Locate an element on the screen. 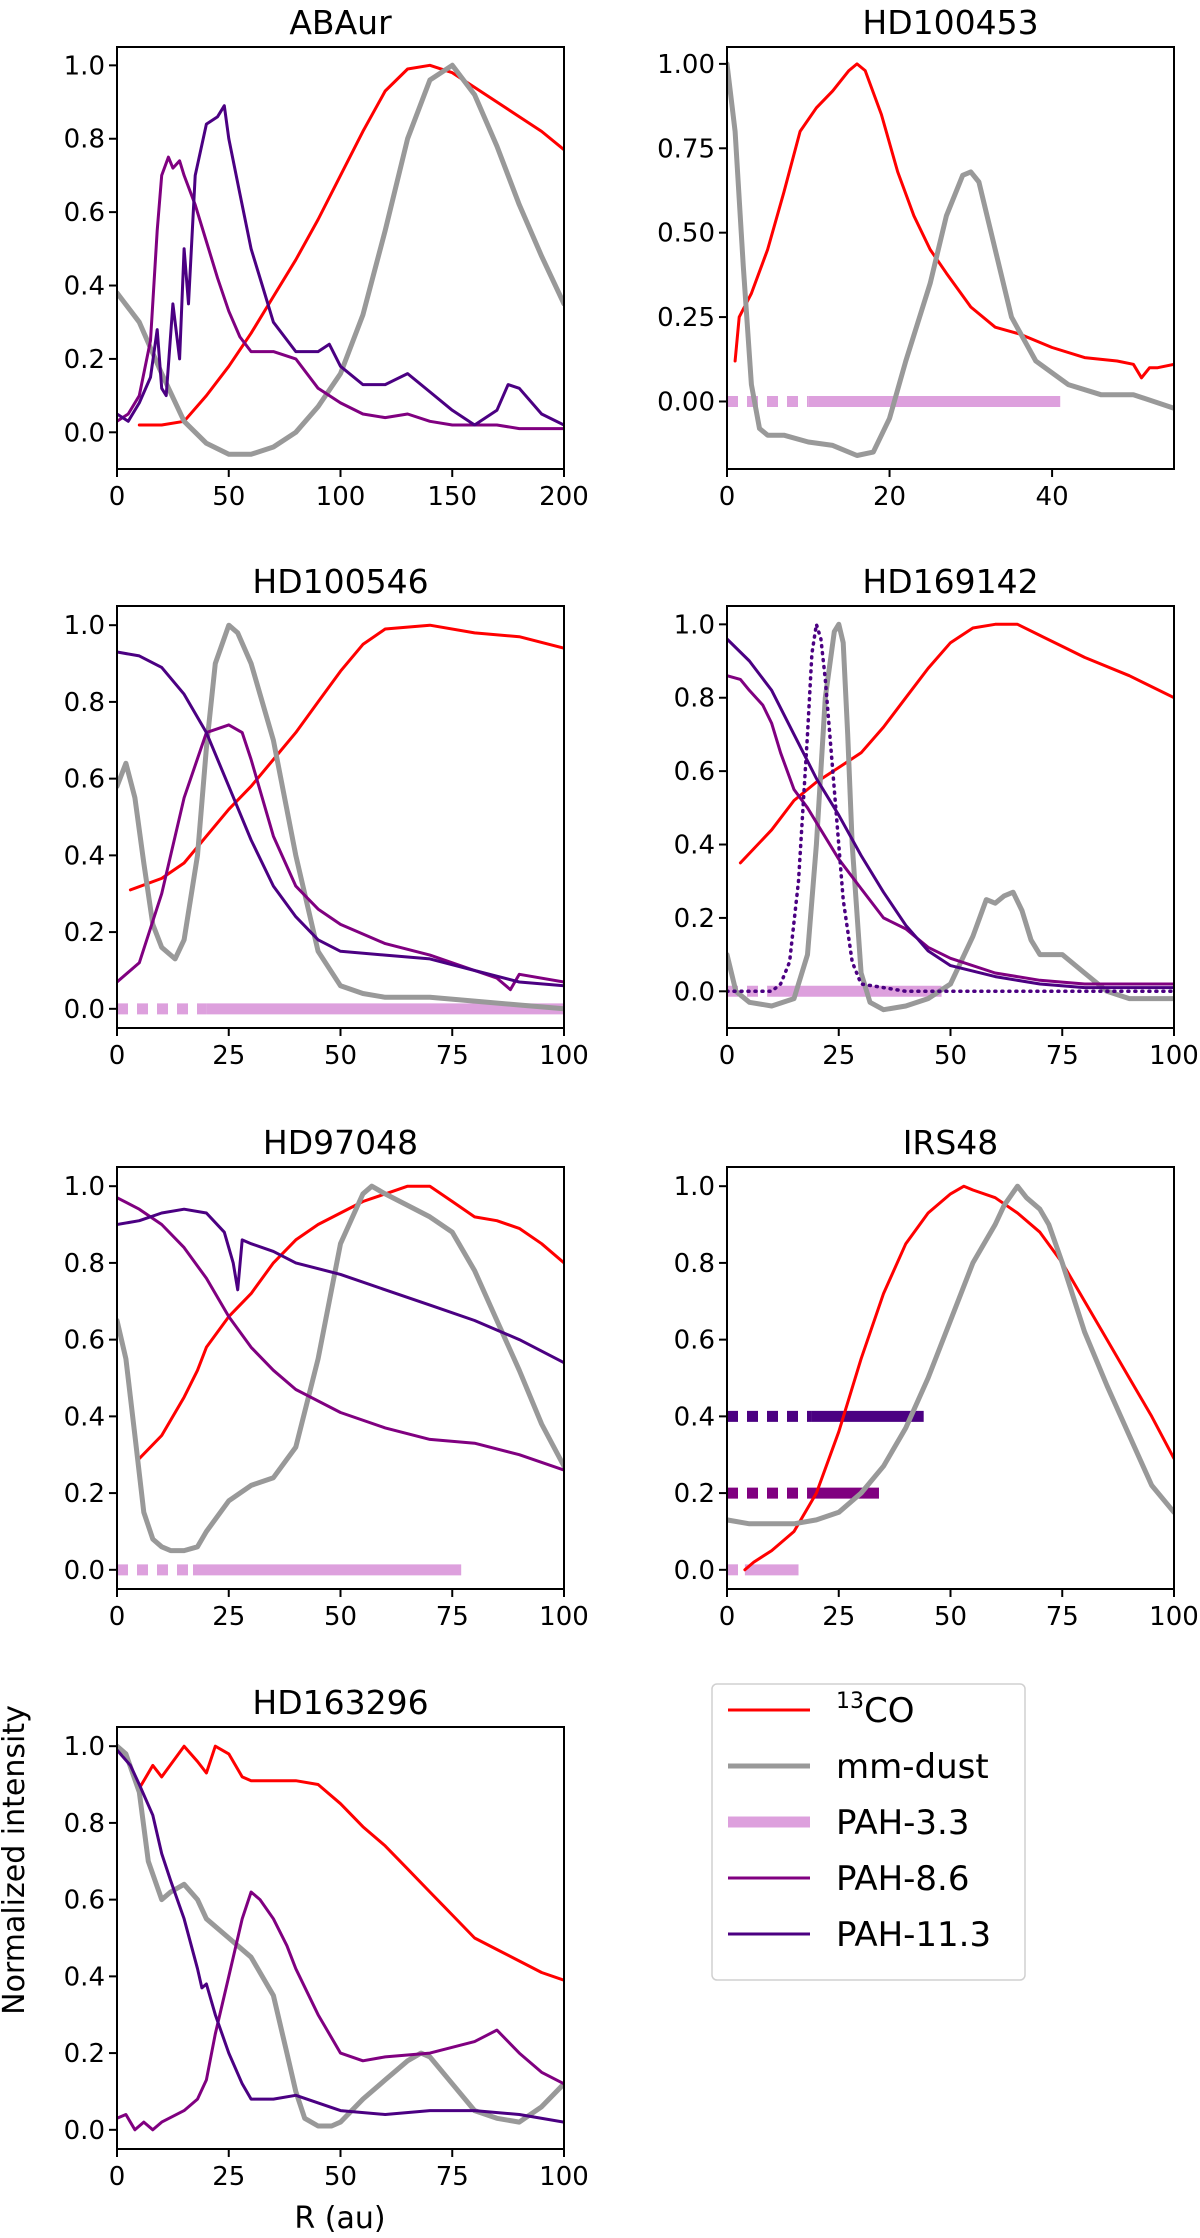 The height and width of the screenshot is (2238, 1200). y-axis-label: Normalized intensity is located at coordinates (16, 1860).